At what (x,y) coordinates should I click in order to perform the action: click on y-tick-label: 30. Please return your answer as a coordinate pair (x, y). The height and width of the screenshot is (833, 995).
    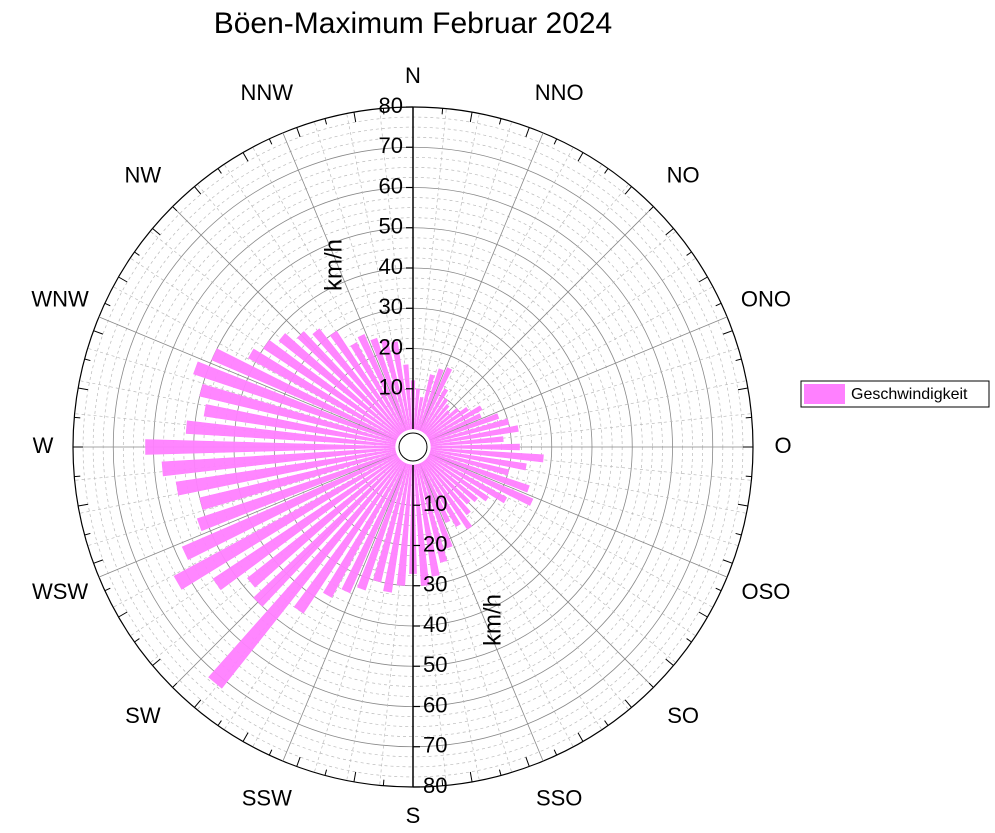
    Looking at the image, I should click on (435, 584).